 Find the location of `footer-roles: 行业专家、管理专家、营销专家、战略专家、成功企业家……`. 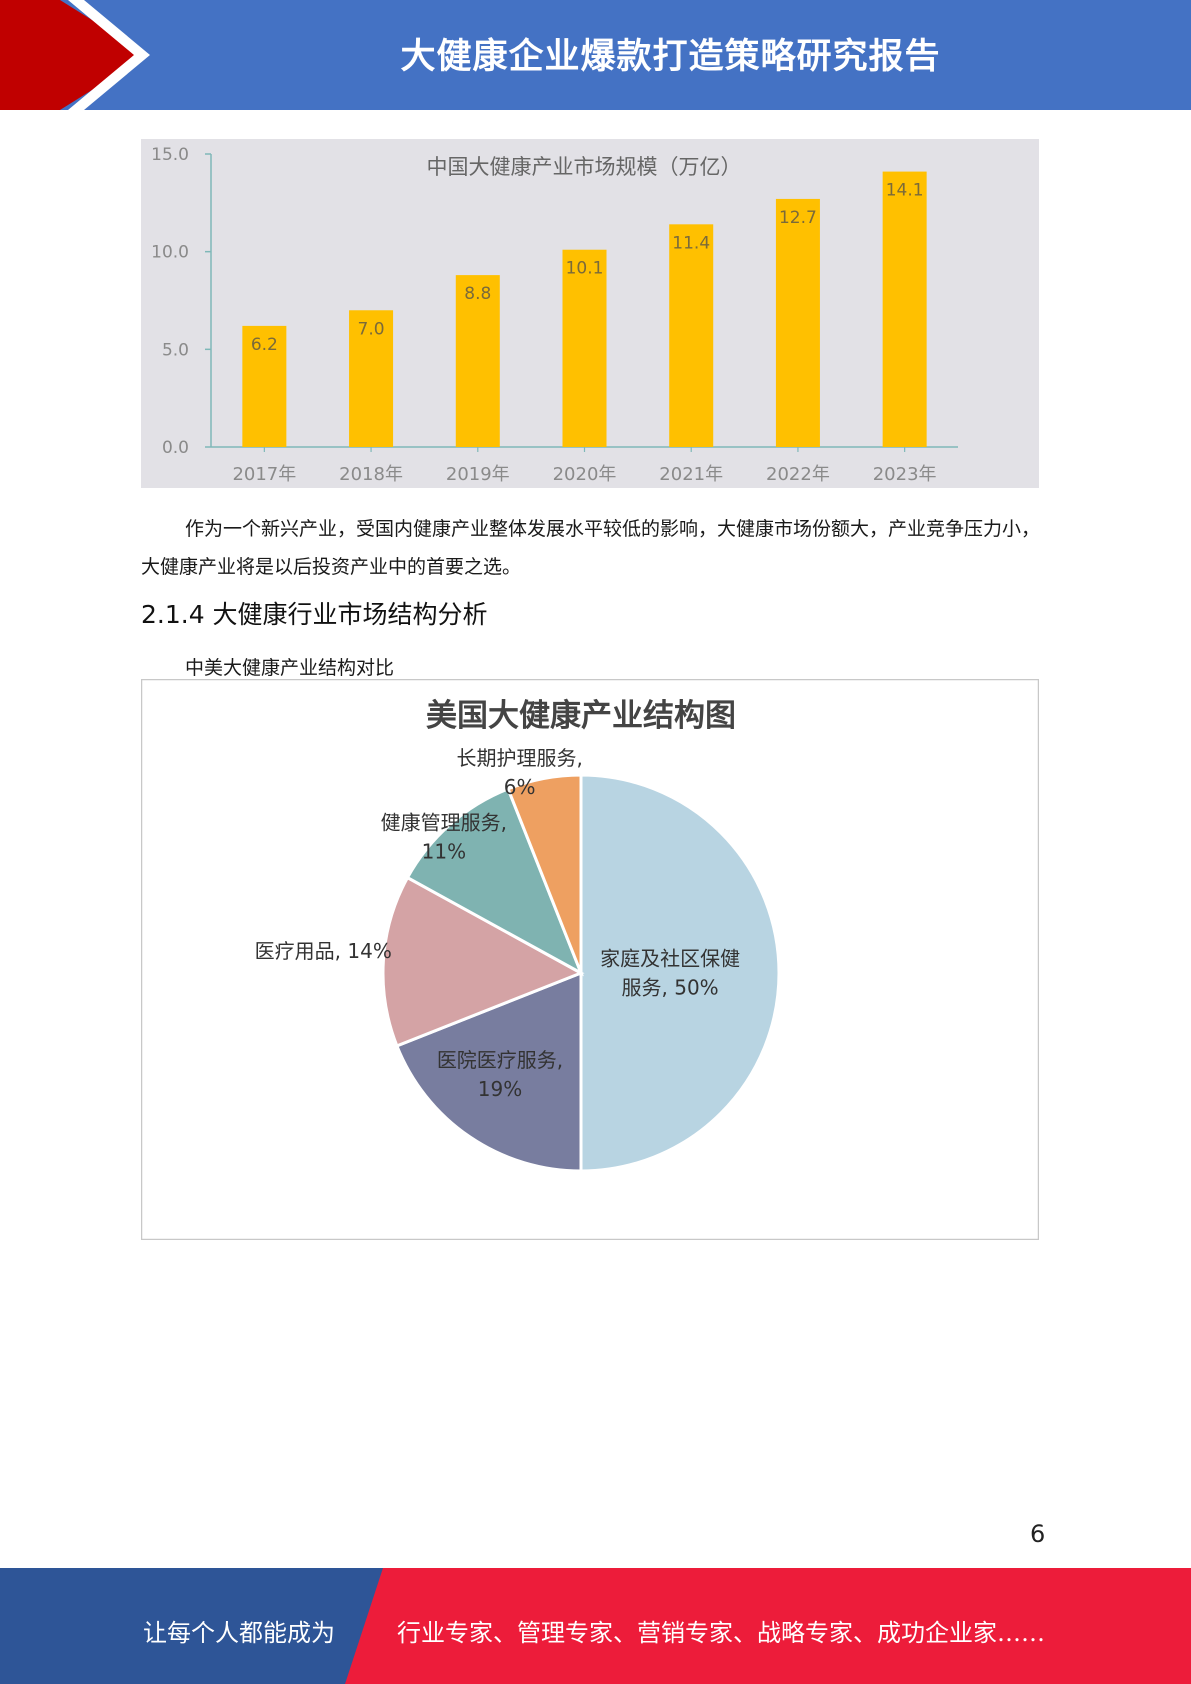

footer-roles: 行业专家、管理专家、营销专家、战略专家、成功企业家…… is located at coordinates (721, 1633).